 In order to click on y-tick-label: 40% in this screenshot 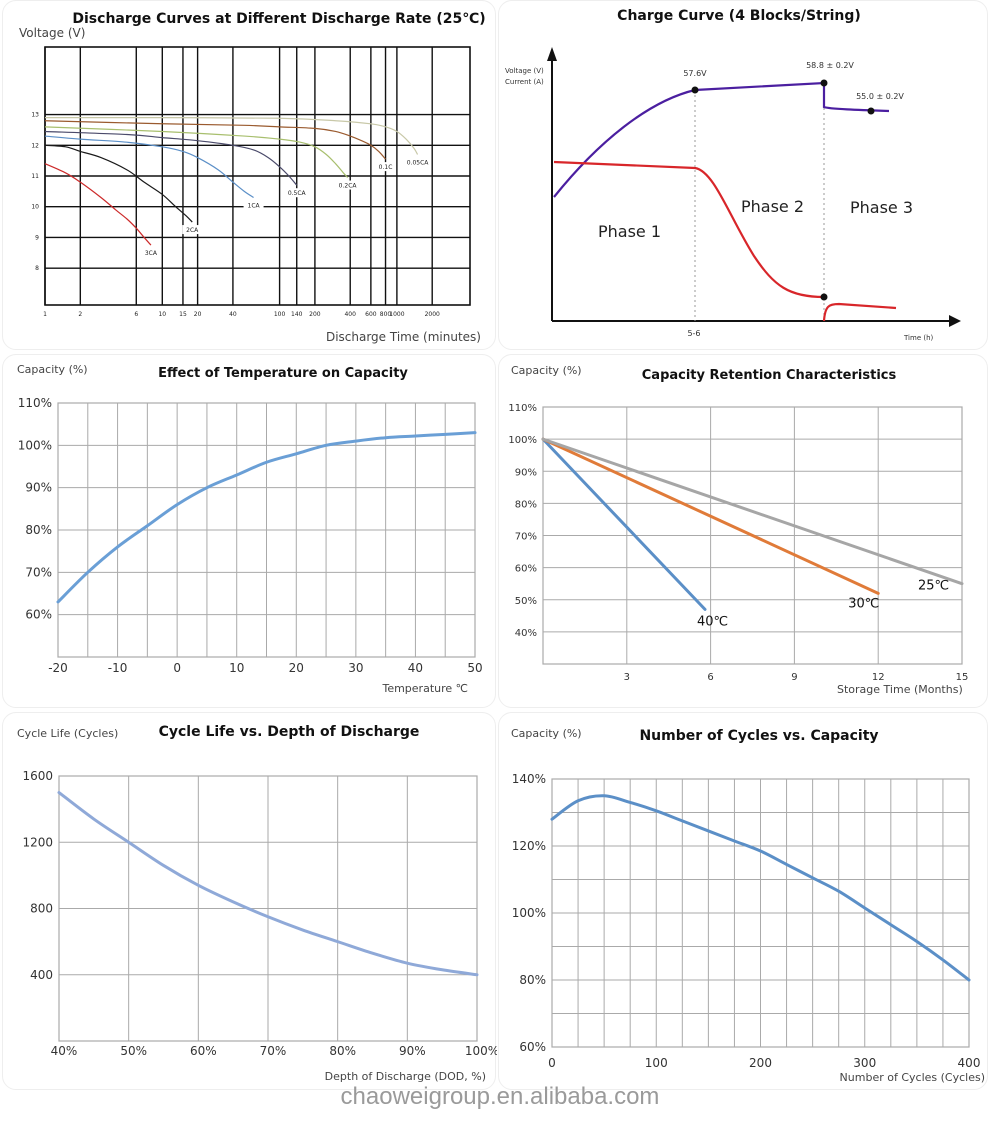, I will do `click(526, 633)`.